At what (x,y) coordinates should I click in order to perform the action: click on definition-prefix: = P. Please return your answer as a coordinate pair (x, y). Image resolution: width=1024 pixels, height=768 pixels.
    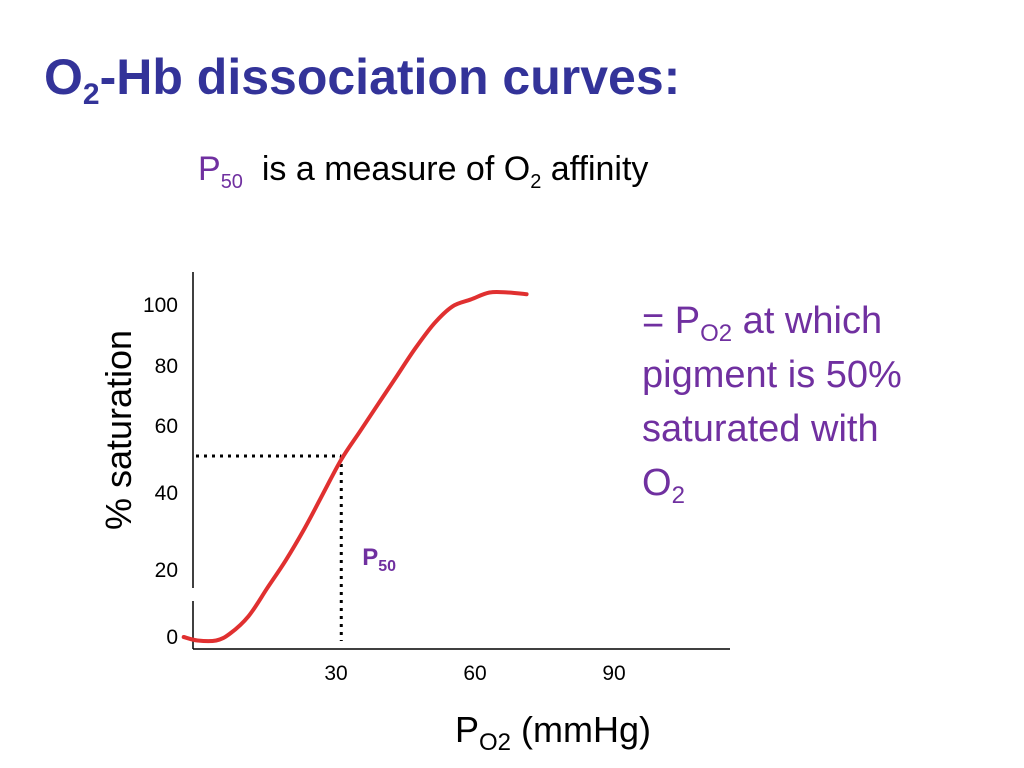
    Looking at the image, I should click on (671, 321).